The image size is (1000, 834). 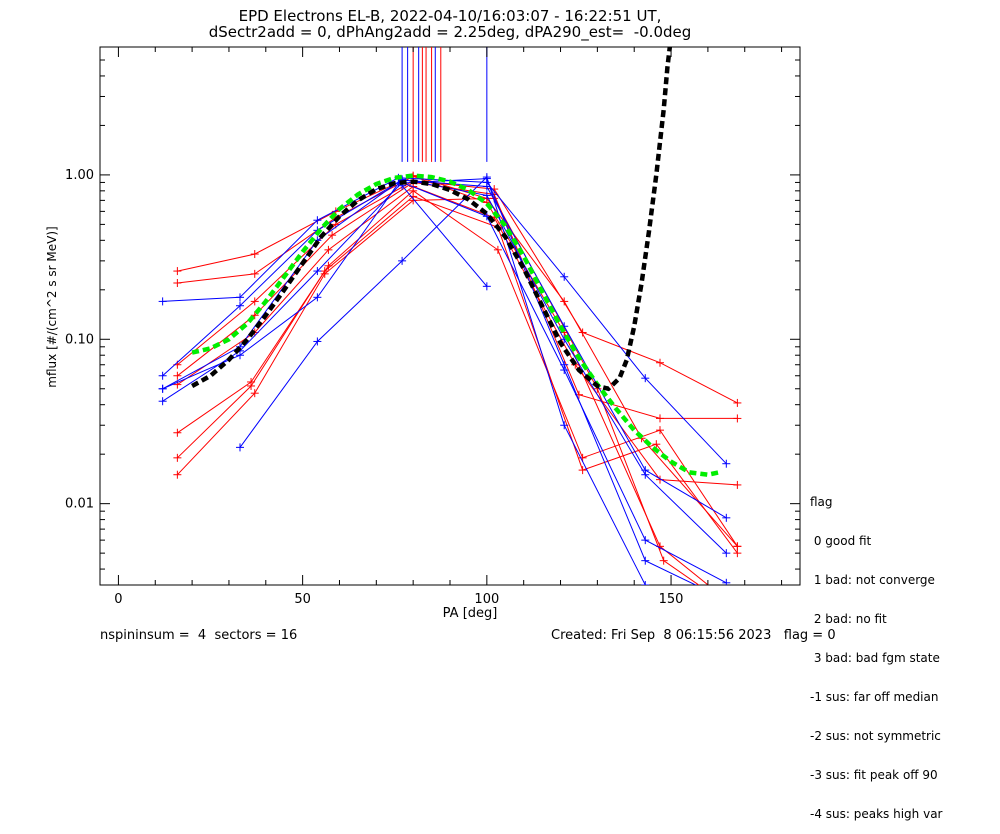 What do you see at coordinates (444, 236) in the screenshot?
I see `series-line` at bounding box center [444, 236].